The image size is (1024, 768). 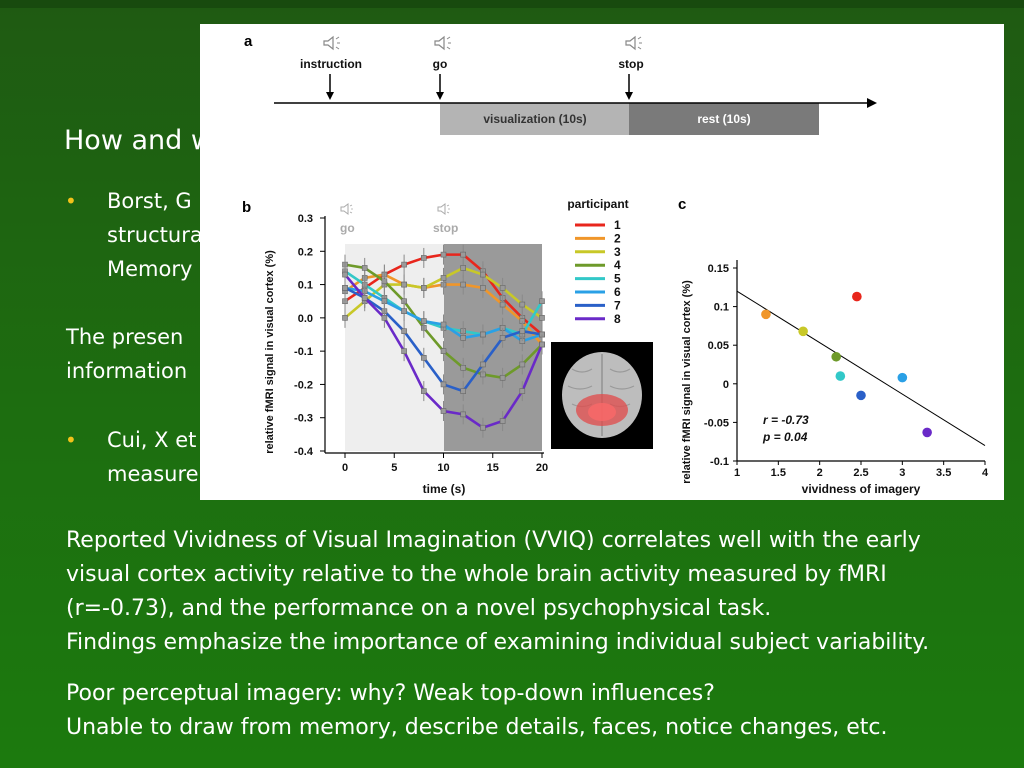 What do you see at coordinates (617, 238) in the screenshot?
I see `legend-label-2: 2` at bounding box center [617, 238].